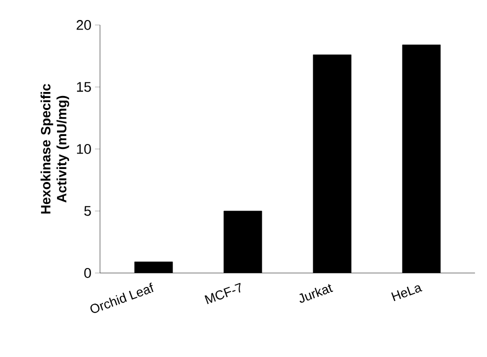 Image resolution: width=487 pixels, height=357 pixels. I want to click on y-tick-label: 5, so click(87, 211).